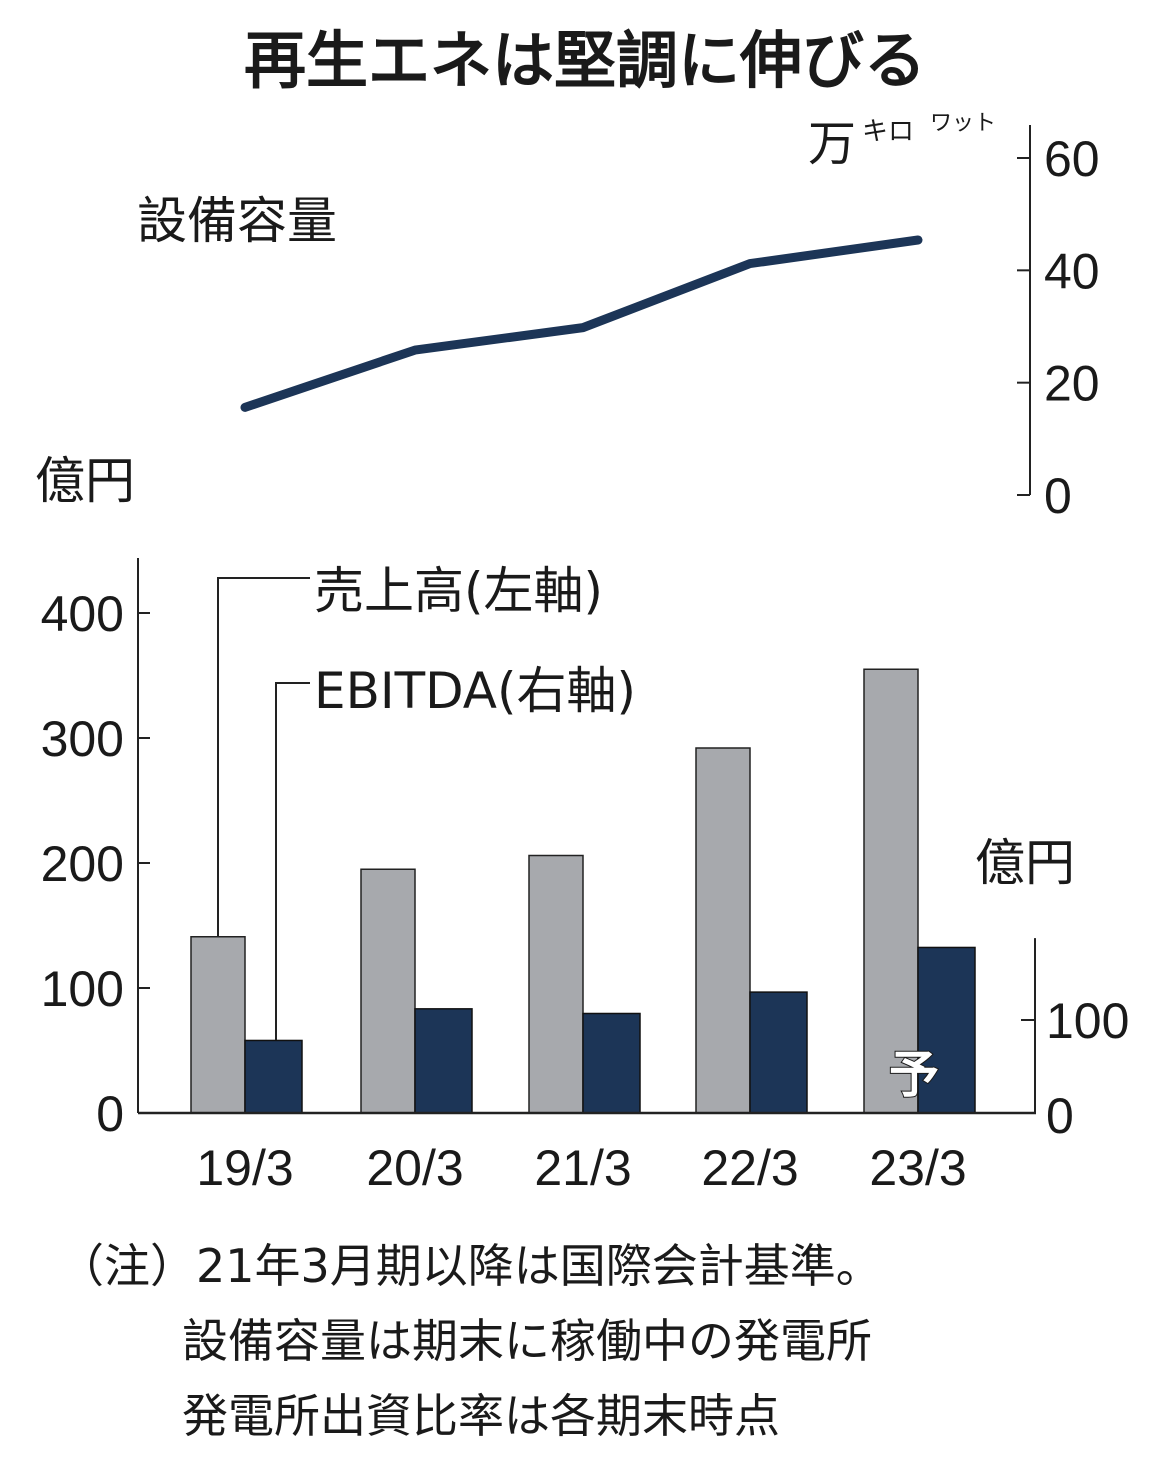 The image size is (1170, 1476). What do you see at coordinates (470, 1266) in the screenshot?
I see `note-line-1: （注）21年3月期以降は国際会計基準。` at bounding box center [470, 1266].